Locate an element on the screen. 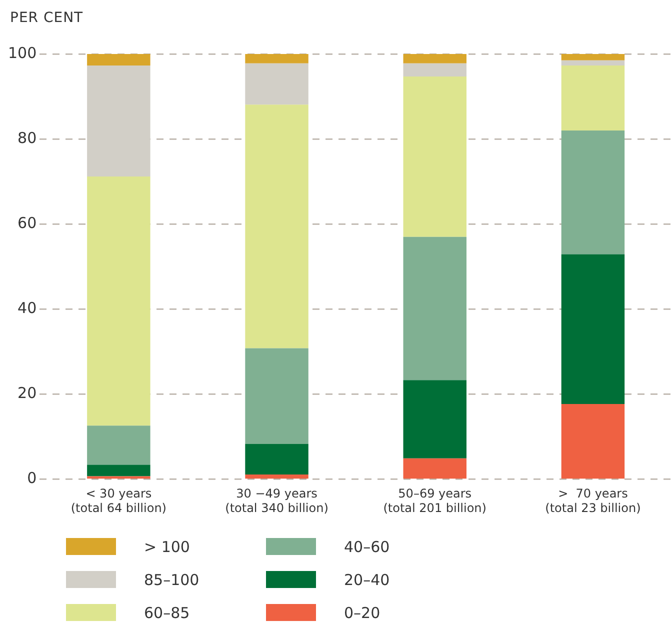 The height and width of the screenshot is (622, 672). y-tick-label: 40 is located at coordinates (27, 308).